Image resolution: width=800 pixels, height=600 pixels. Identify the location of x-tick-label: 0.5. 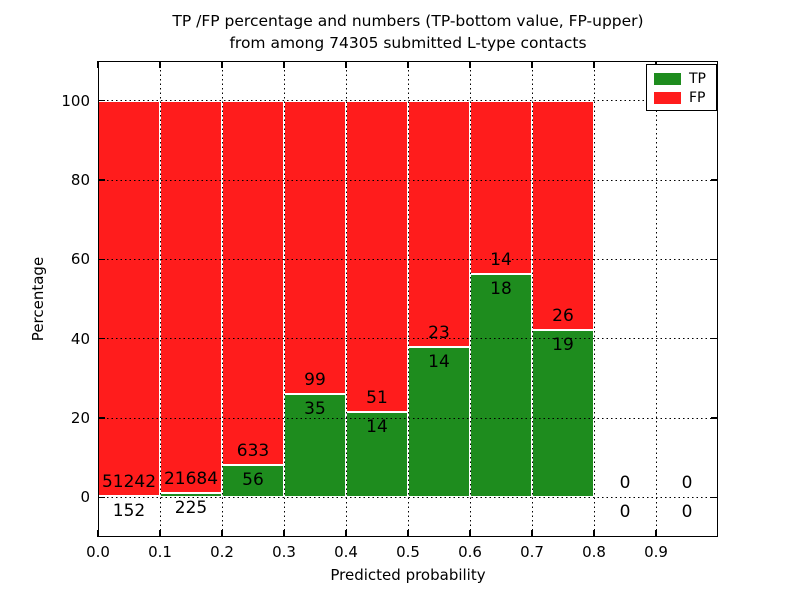
(408, 552).